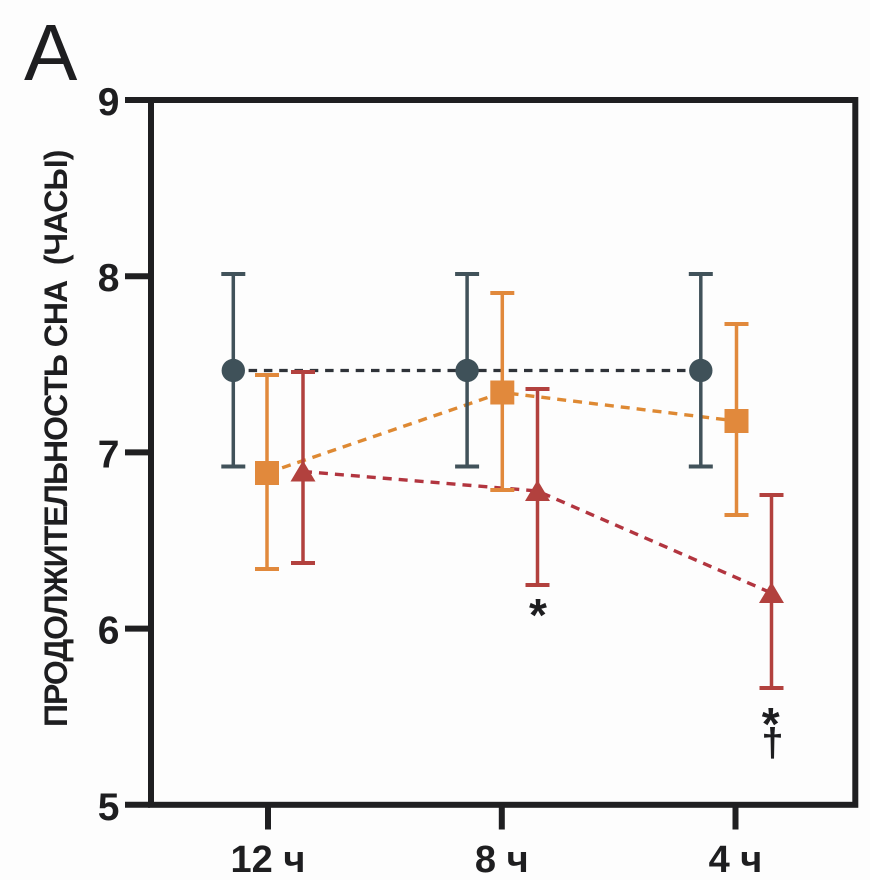 The height and width of the screenshot is (880, 870). Describe the element at coordinates (51, 52) in the screenshot. I see `svg-text: A` at that location.